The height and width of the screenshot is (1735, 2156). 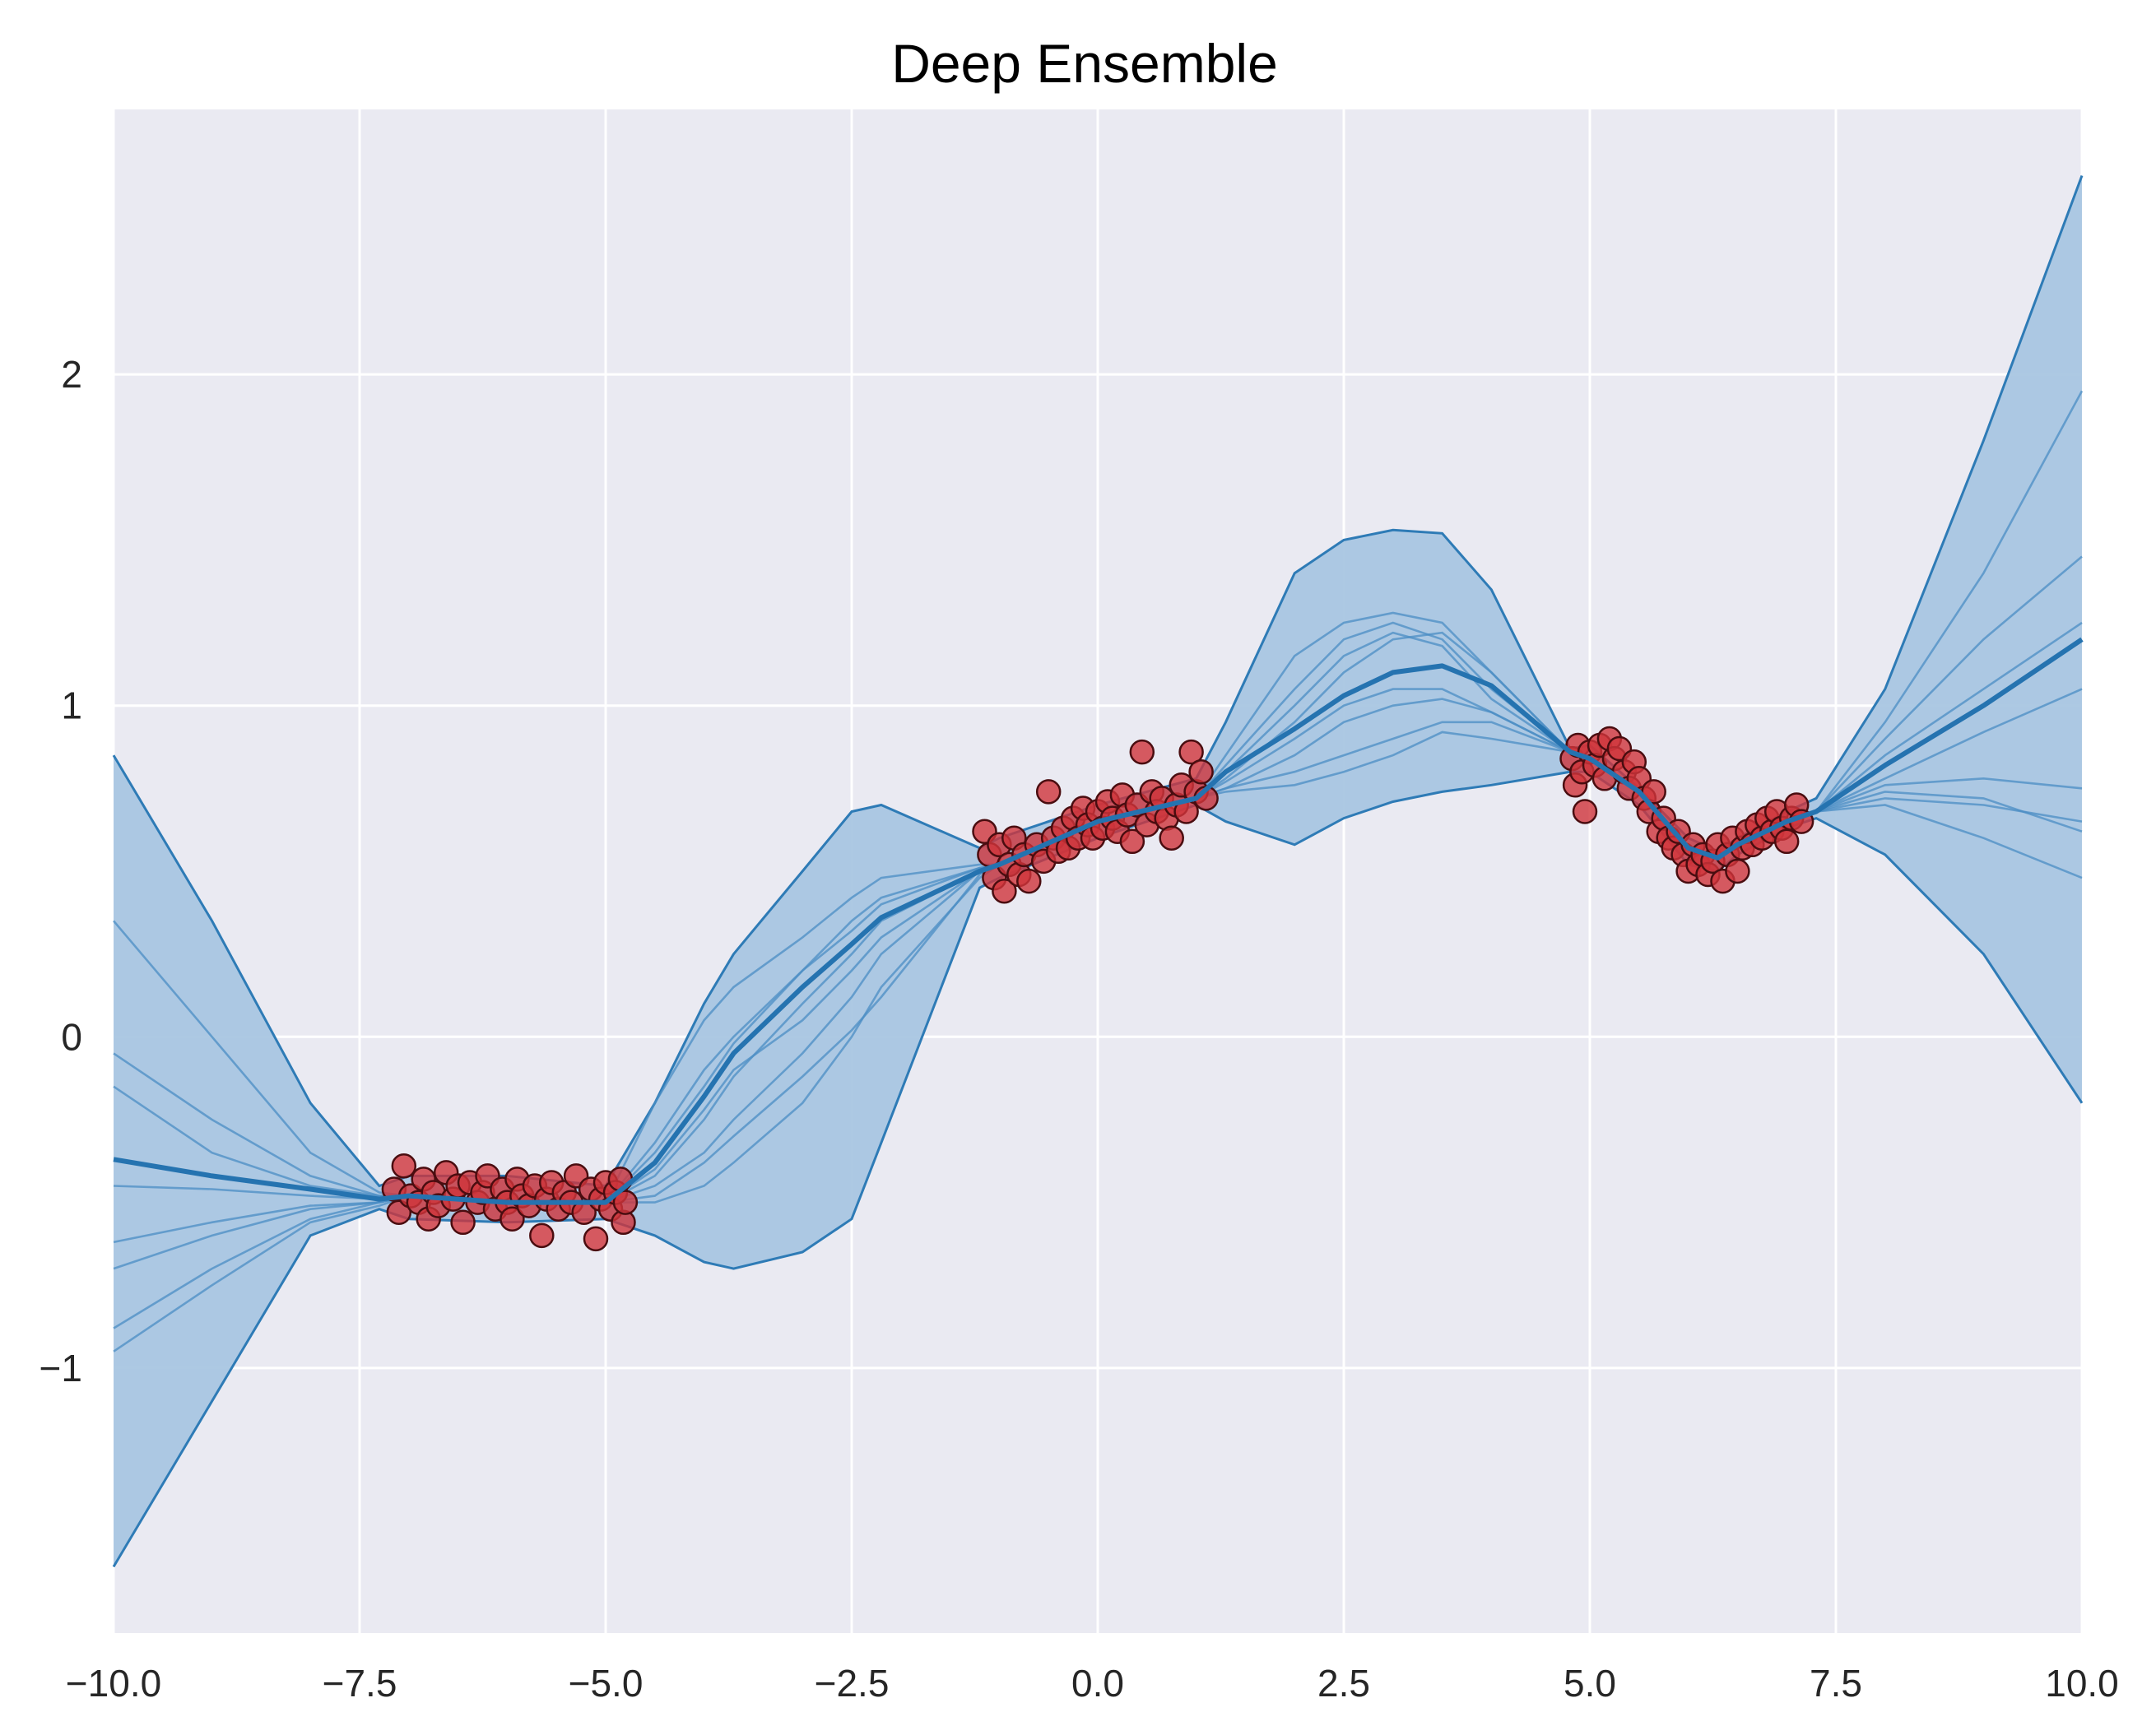 I want to click on x-tick-label: 5.0, so click(x=1590, y=1683).